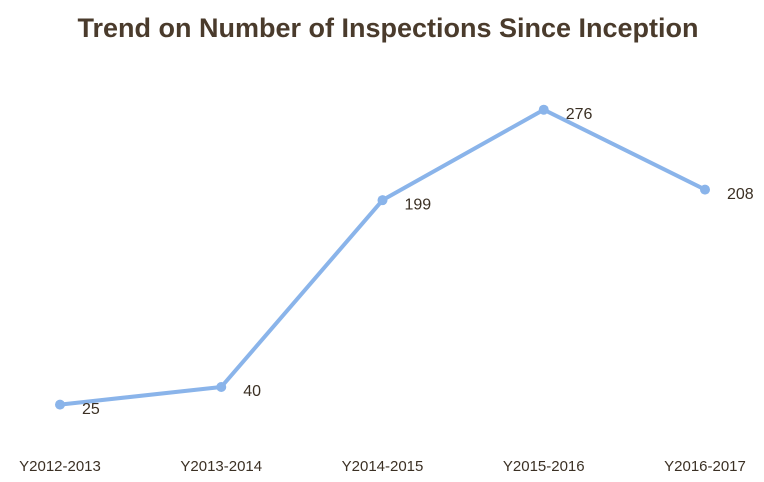 The image size is (764, 482). What do you see at coordinates (705, 466) in the screenshot?
I see `x-tick-label: Y2016-2017` at bounding box center [705, 466].